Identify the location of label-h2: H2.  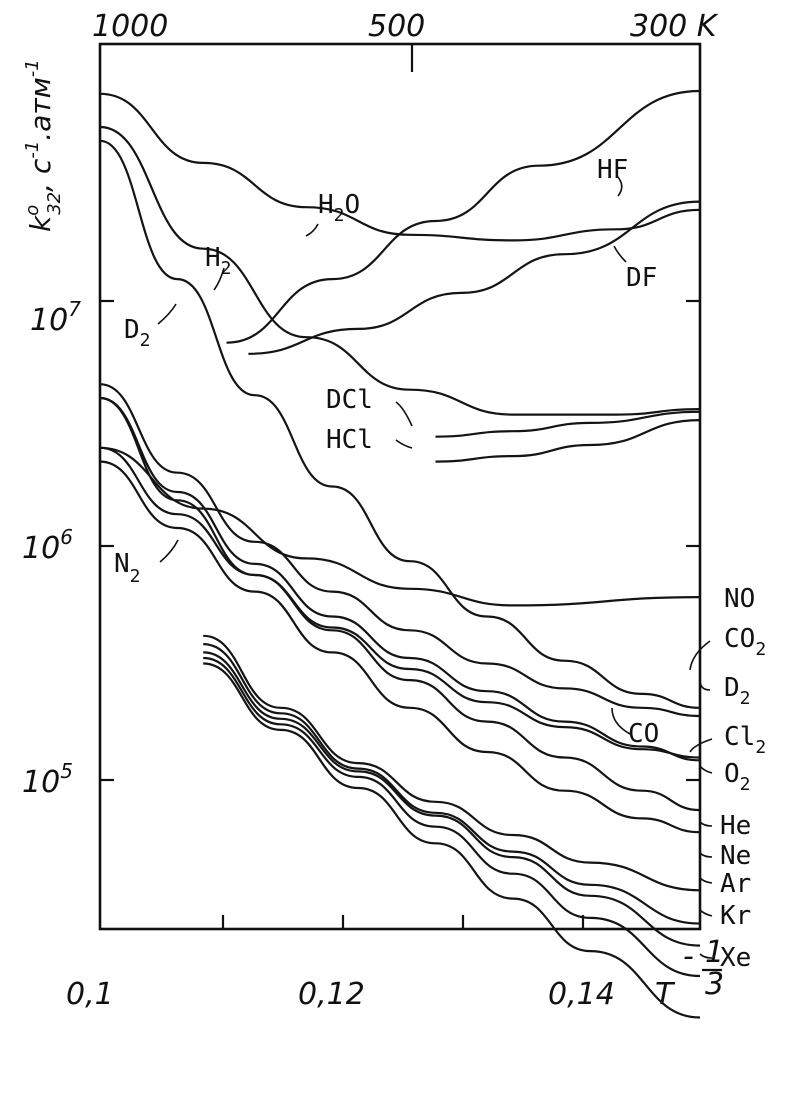
(218, 261).